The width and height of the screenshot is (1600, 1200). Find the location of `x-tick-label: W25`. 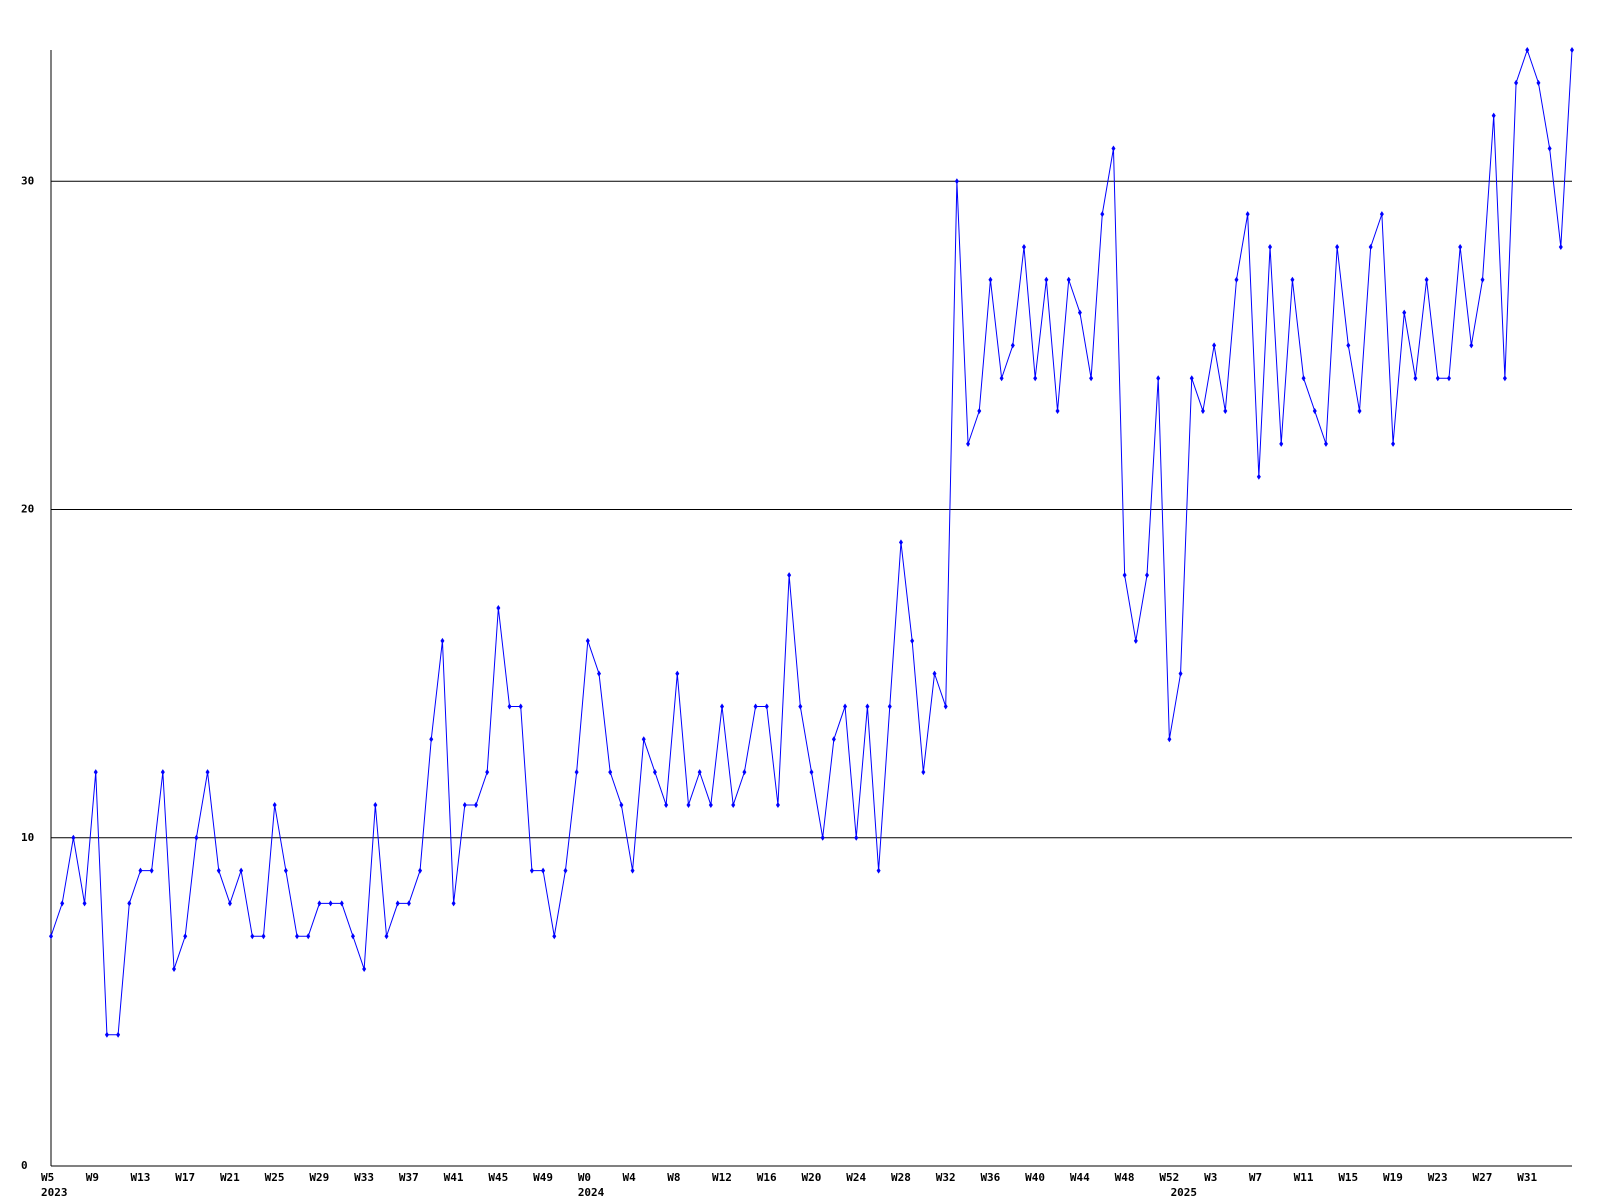

x-tick-label: W25 is located at coordinates (275, 1177).